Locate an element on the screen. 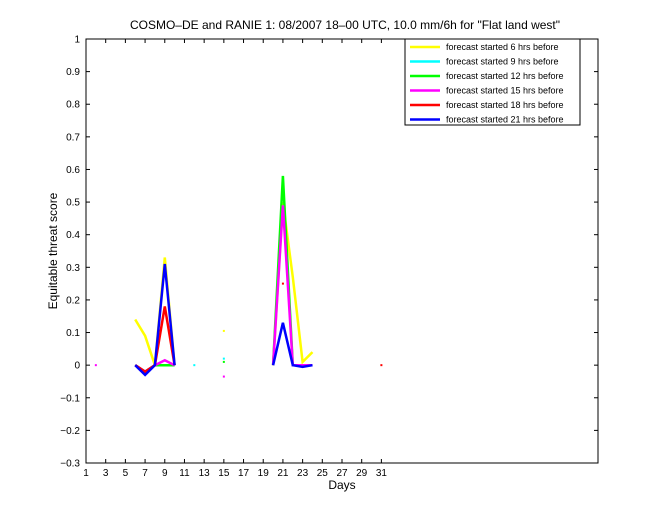 The height and width of the screenshot is (520, 660). x-tick-label: 21 is located at coordinates (283, 473).